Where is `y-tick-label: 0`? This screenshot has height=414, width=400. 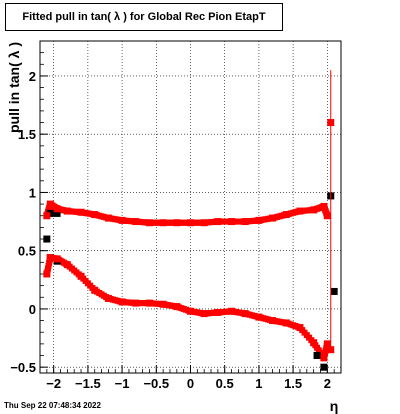
y-tick-label: 0 is located at coordinates (32, 309).